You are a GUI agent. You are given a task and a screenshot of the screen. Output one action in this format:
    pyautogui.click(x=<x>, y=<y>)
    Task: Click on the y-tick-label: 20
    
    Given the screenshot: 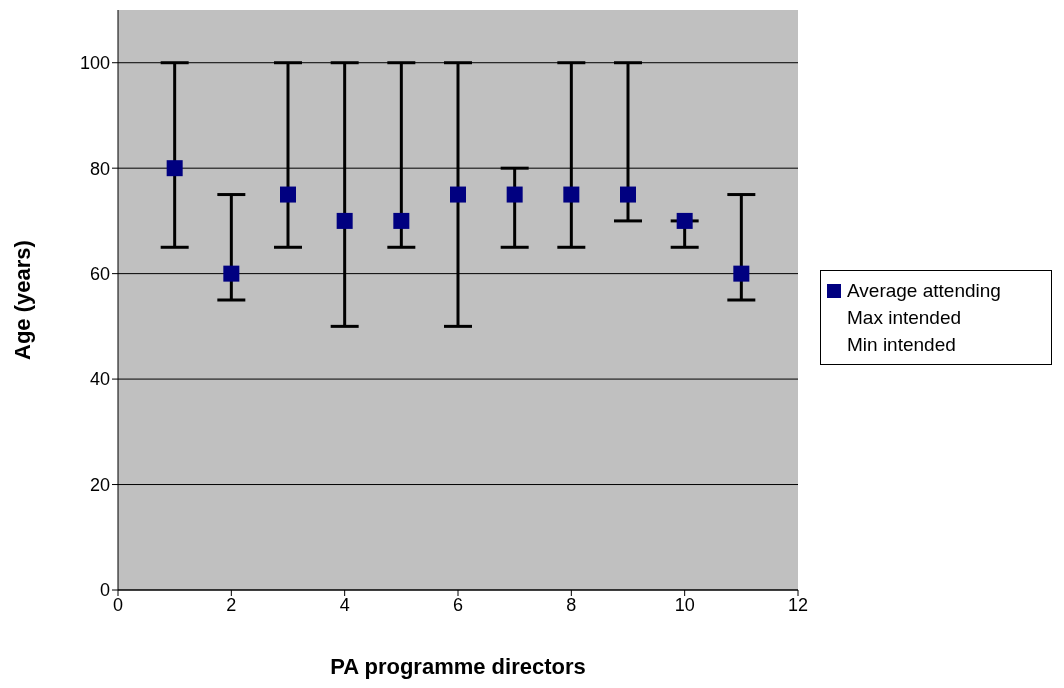 What is the action you would take?
    pyautogui.click(x=99, y=484)
    